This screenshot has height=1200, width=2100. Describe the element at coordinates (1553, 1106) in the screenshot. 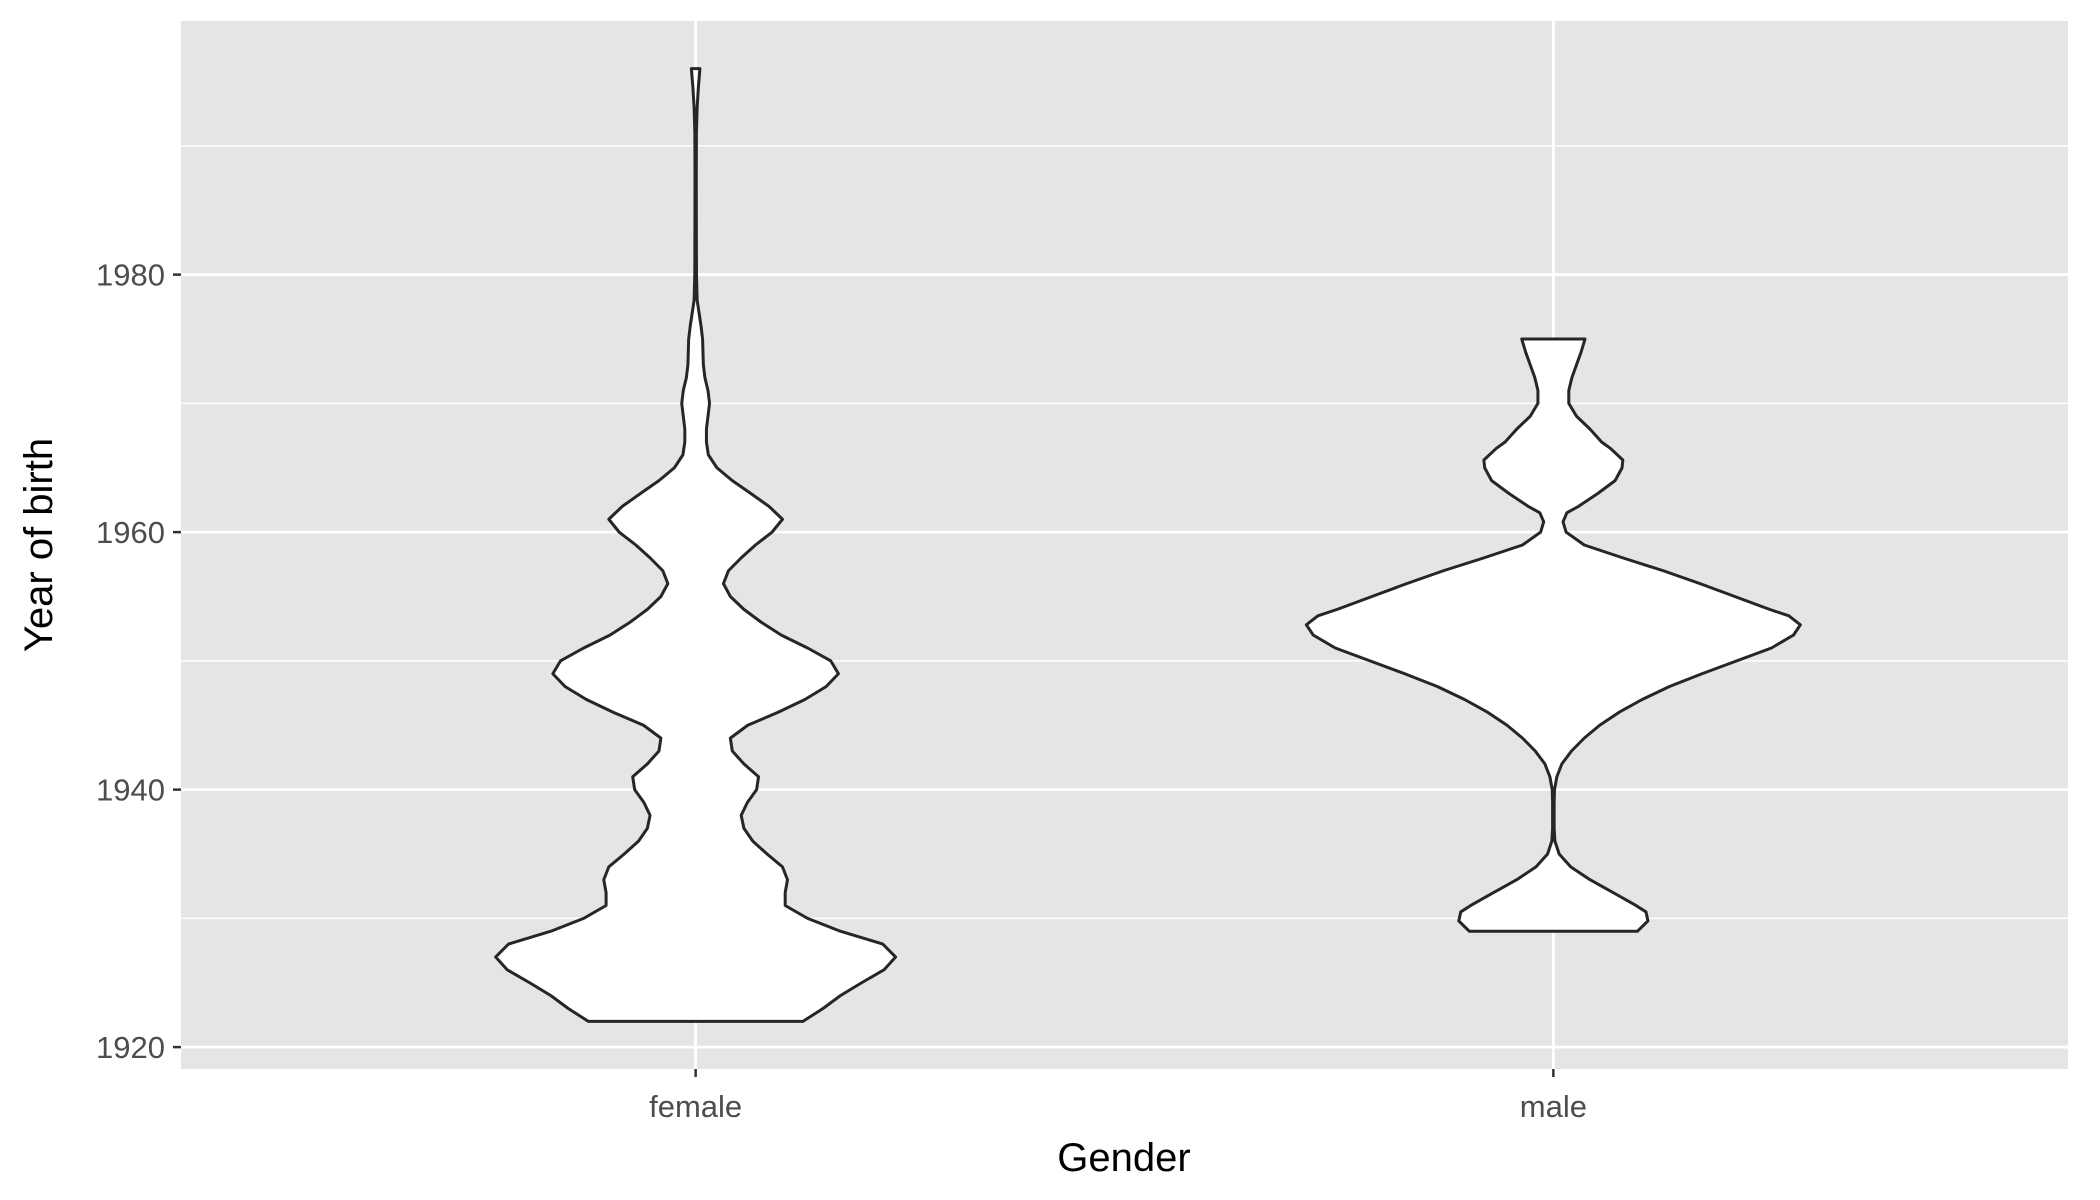

I see `x-tick-label-male: male` at that location.